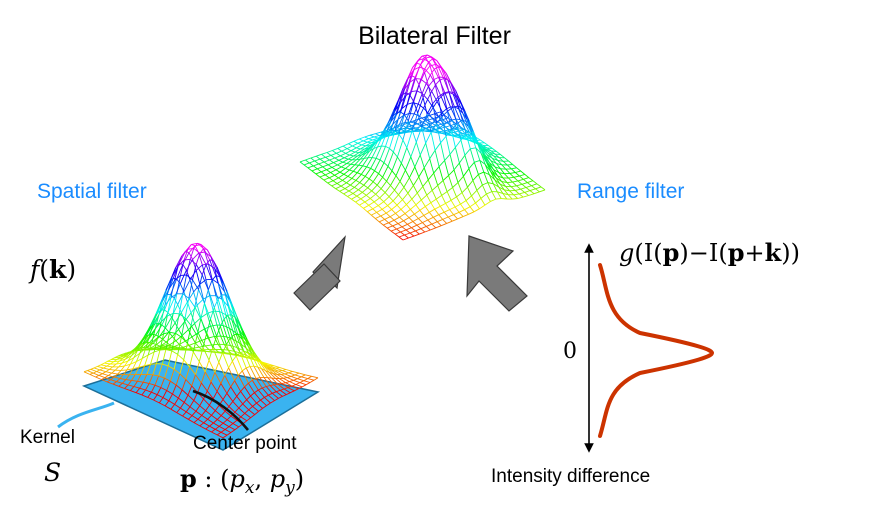 This screenshot has height=520, width=869. What do you see at coordinates (627, 253) in the screenshot?
I see `range-function-name: g` at bounding box center [627, 253].